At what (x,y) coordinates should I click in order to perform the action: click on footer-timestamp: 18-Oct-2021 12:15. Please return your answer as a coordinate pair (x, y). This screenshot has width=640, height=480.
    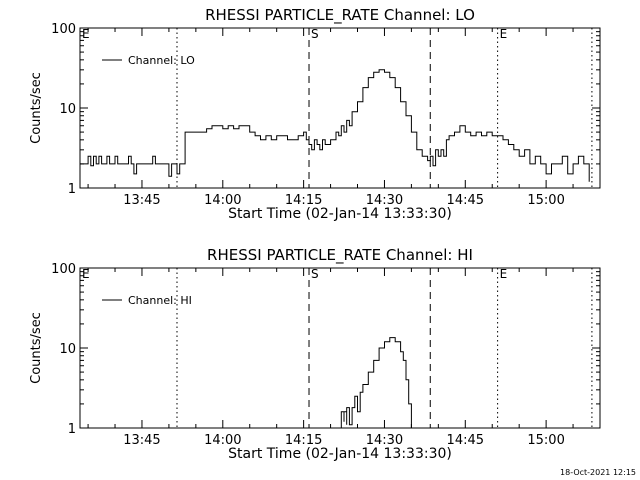
    Looking at the image, I should click on (598, 472).